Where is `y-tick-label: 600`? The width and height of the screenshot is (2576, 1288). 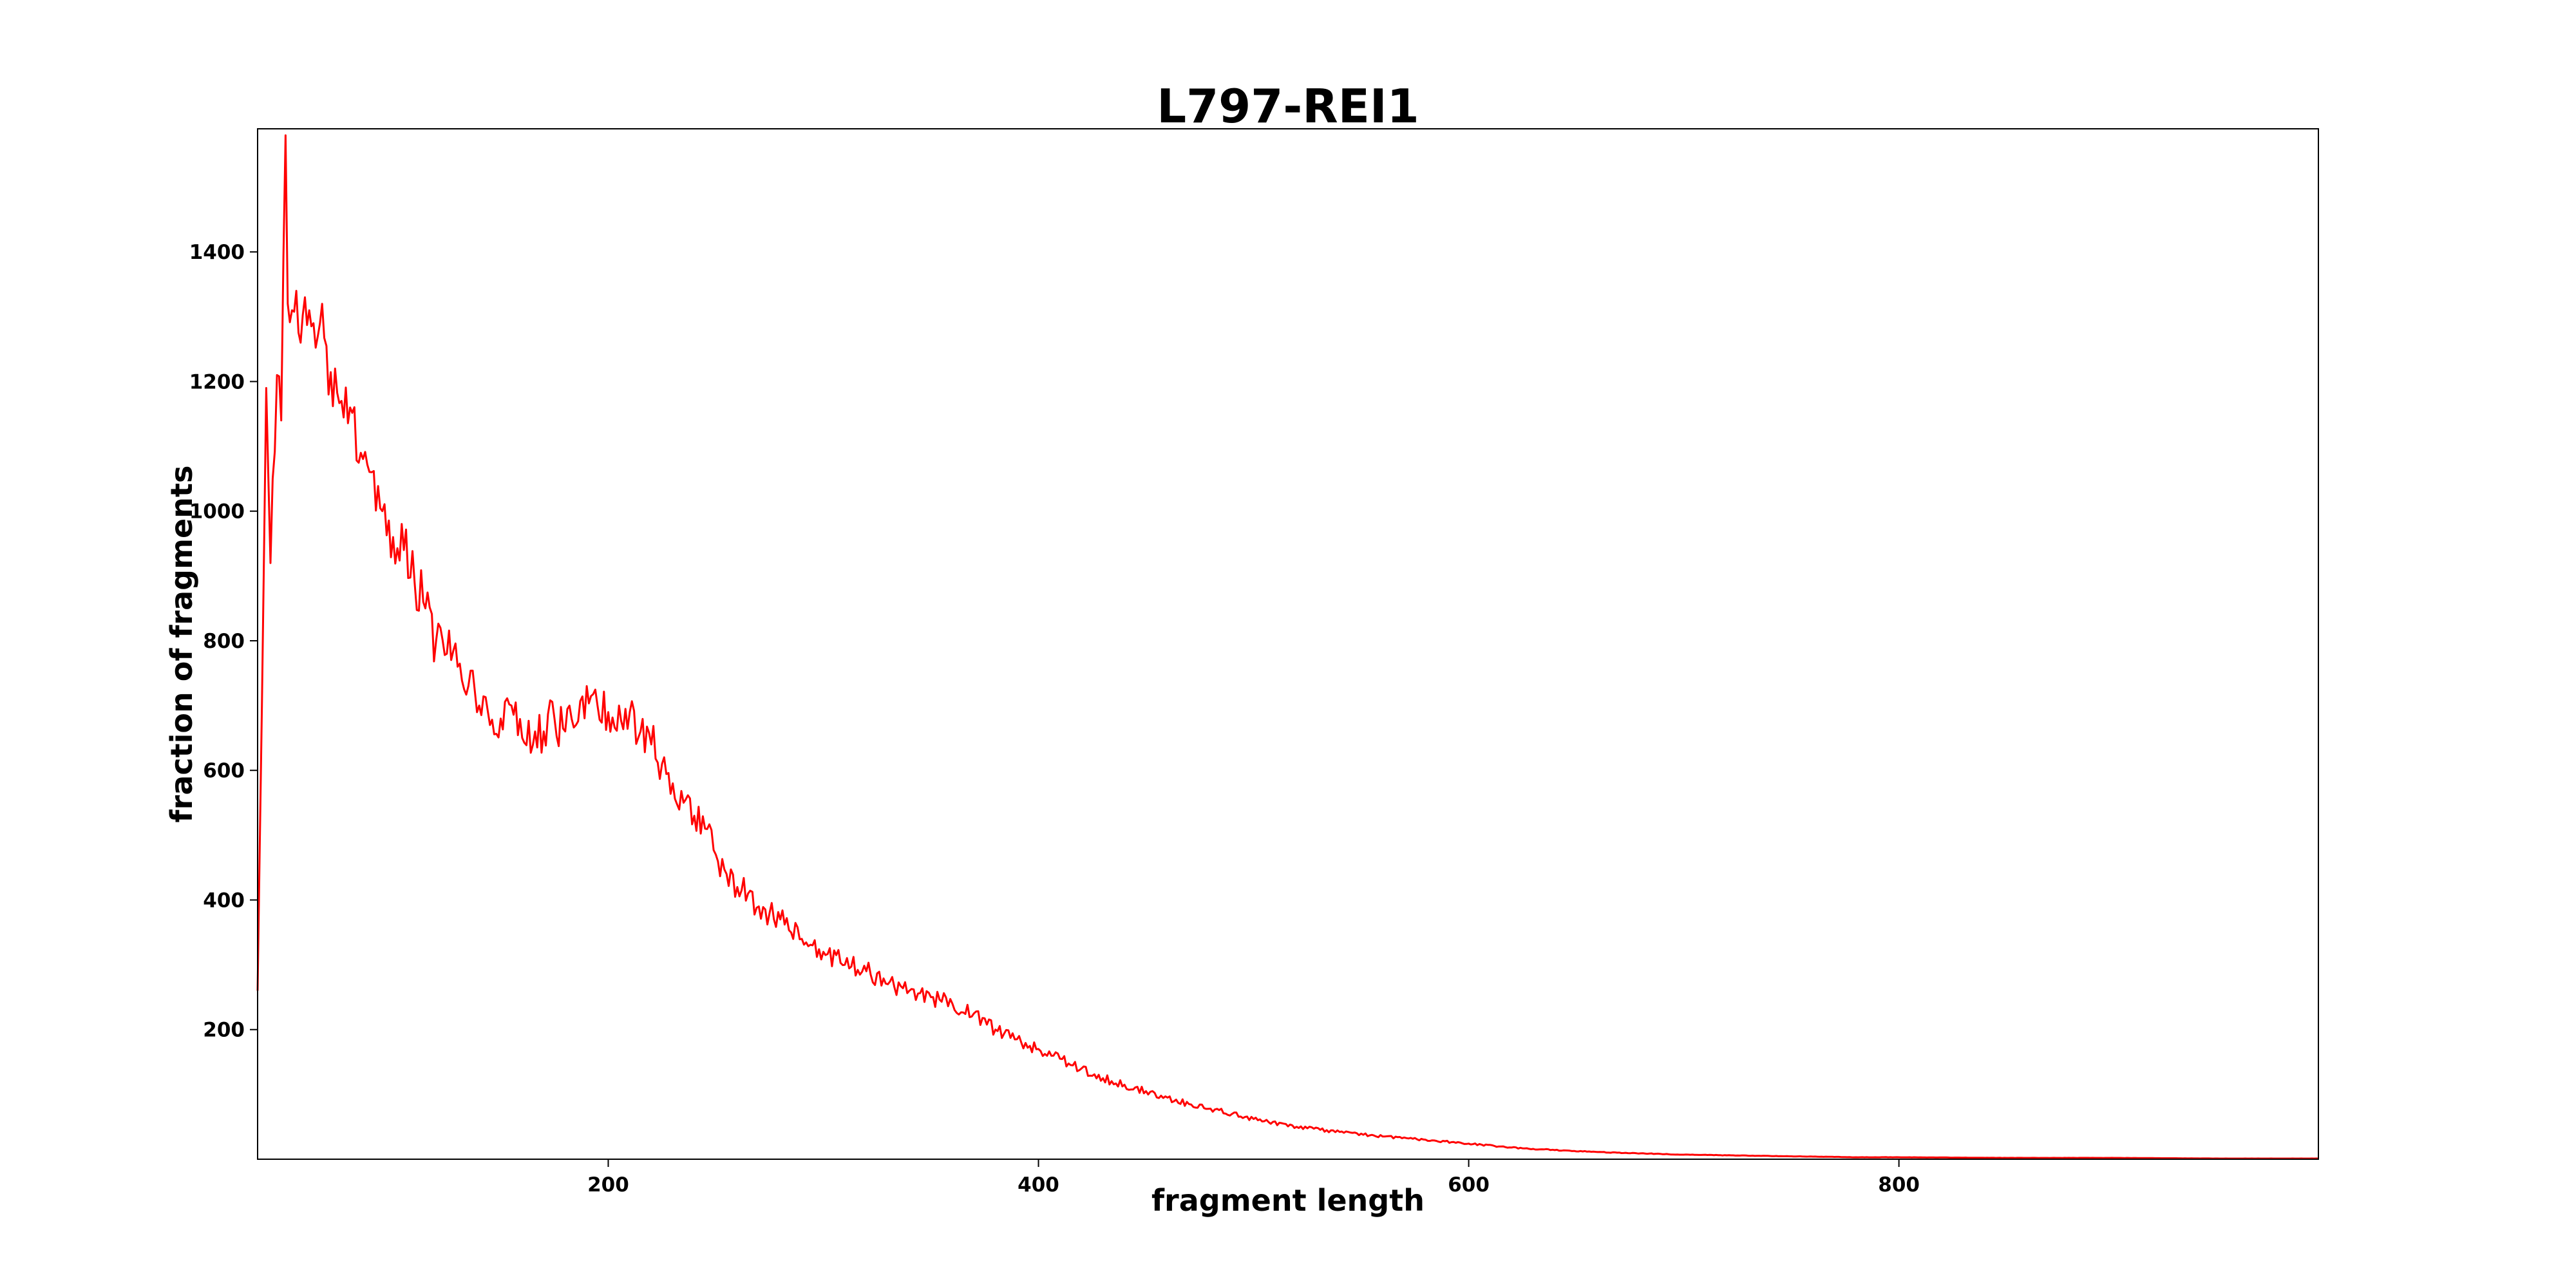 y-tick-label: 600 is located at coordinates (224, 771).